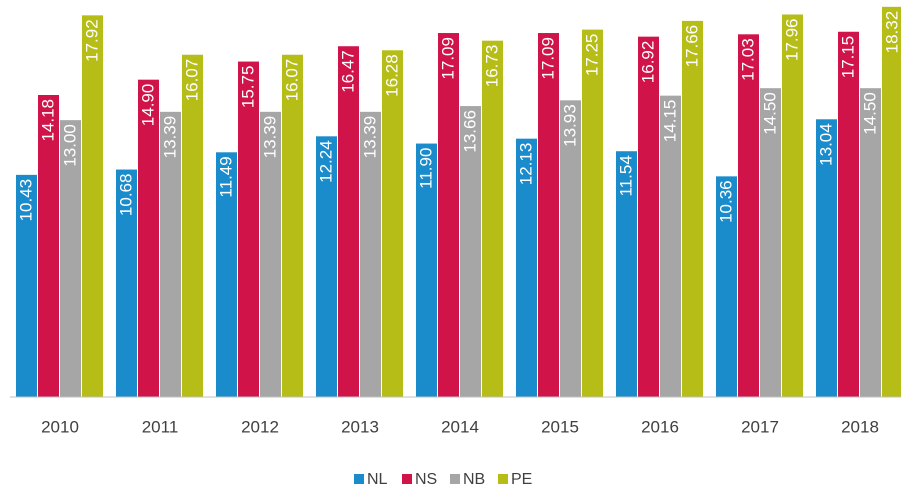 The image size is (901, 490). What do you see at coordinates (691, 46) in the screenshot?
I see `value-label: 17.66` at bounding box center [691, 46].